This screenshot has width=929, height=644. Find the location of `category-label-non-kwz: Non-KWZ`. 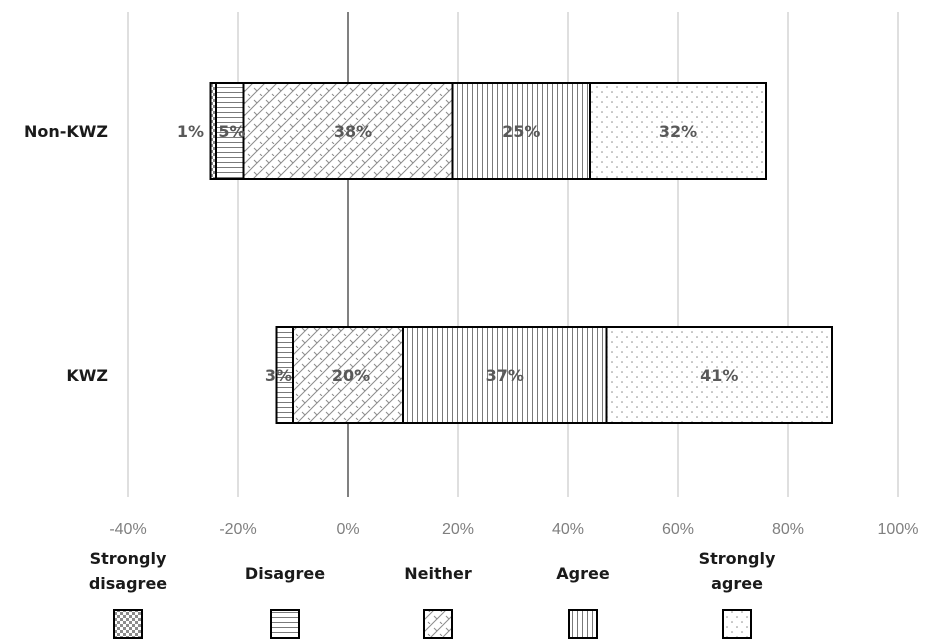

category-label-non-kwz: Non-KWZ is located at coordinates (66, 131).